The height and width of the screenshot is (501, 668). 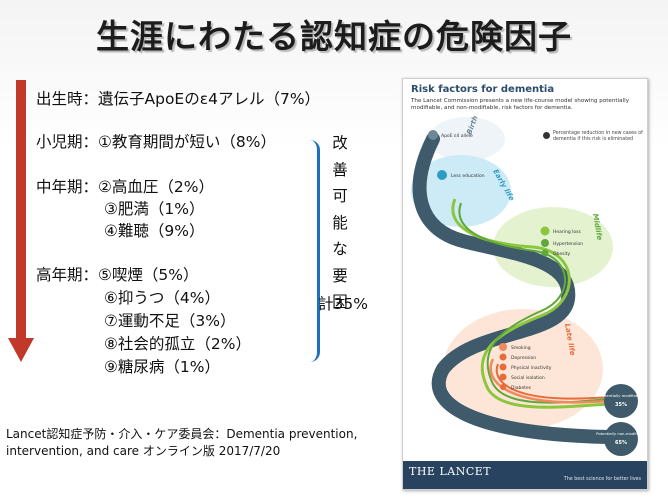 I want to click on modifiable-circle, so click(x=621, y=401).